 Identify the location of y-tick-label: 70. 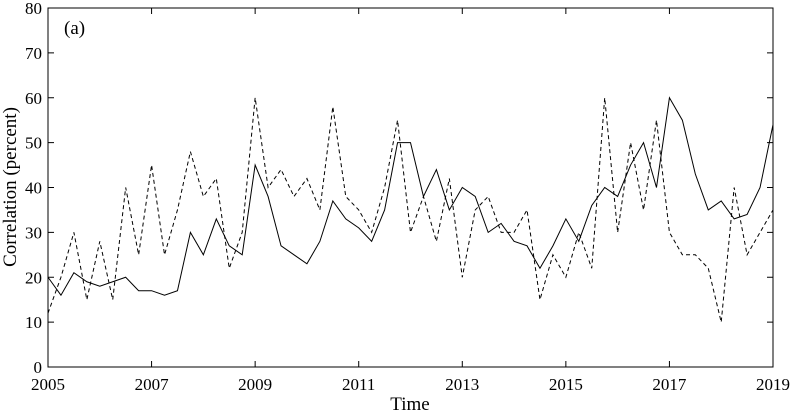
(33, 53).